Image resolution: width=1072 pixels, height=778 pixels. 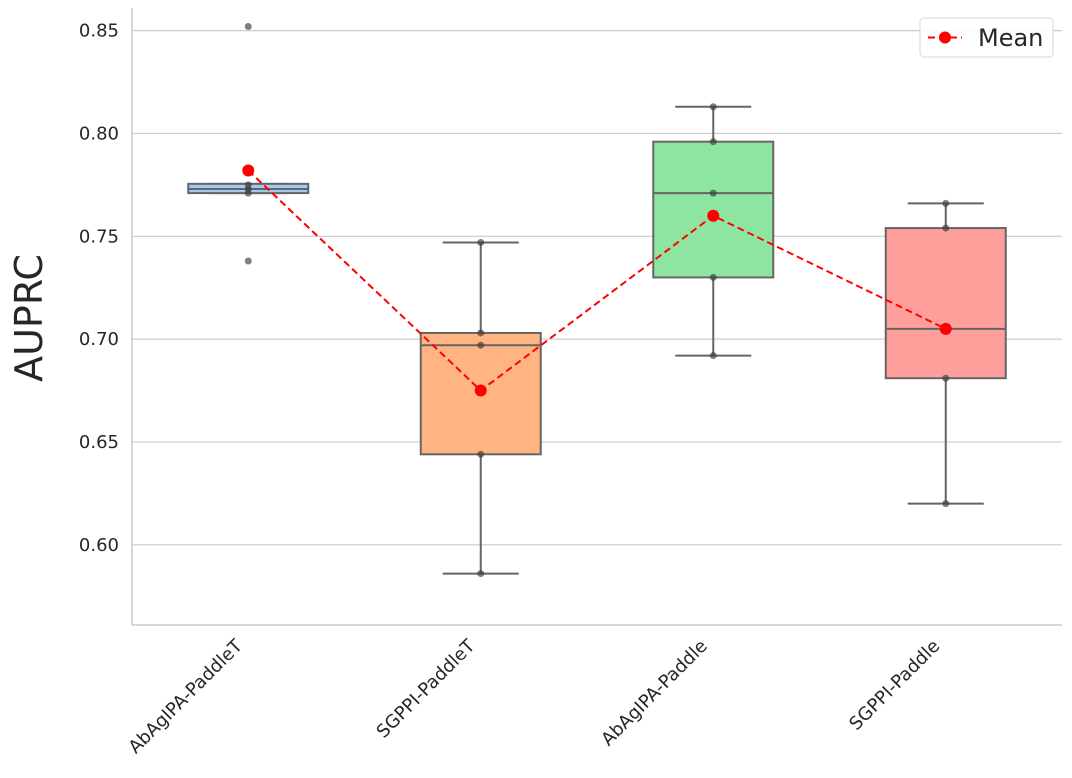 I want to click on legend-label-mean: Mean, so click(x=1010, y=38).